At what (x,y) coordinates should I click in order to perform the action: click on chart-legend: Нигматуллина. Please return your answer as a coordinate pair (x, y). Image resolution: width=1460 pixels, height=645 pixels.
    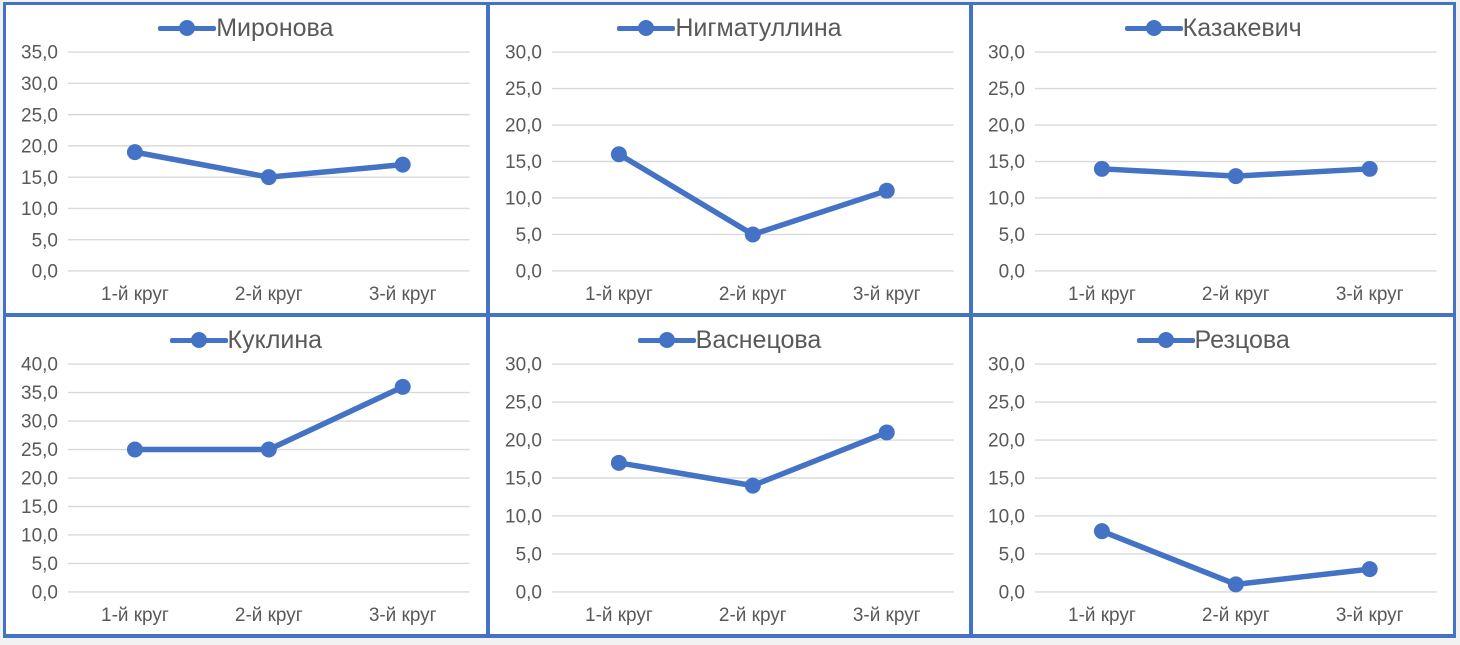
    Looking at the image, I should click on (730, 28).